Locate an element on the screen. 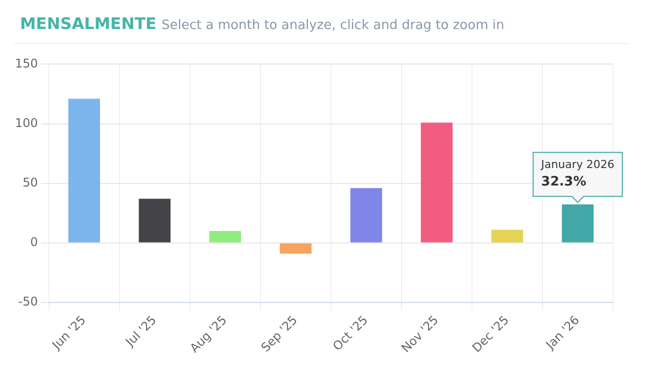 This screenshot has width=648, height=387. chart-subtitle: Select a month to analyze, click and drag to zoom in is located at coordinates (333, 25).